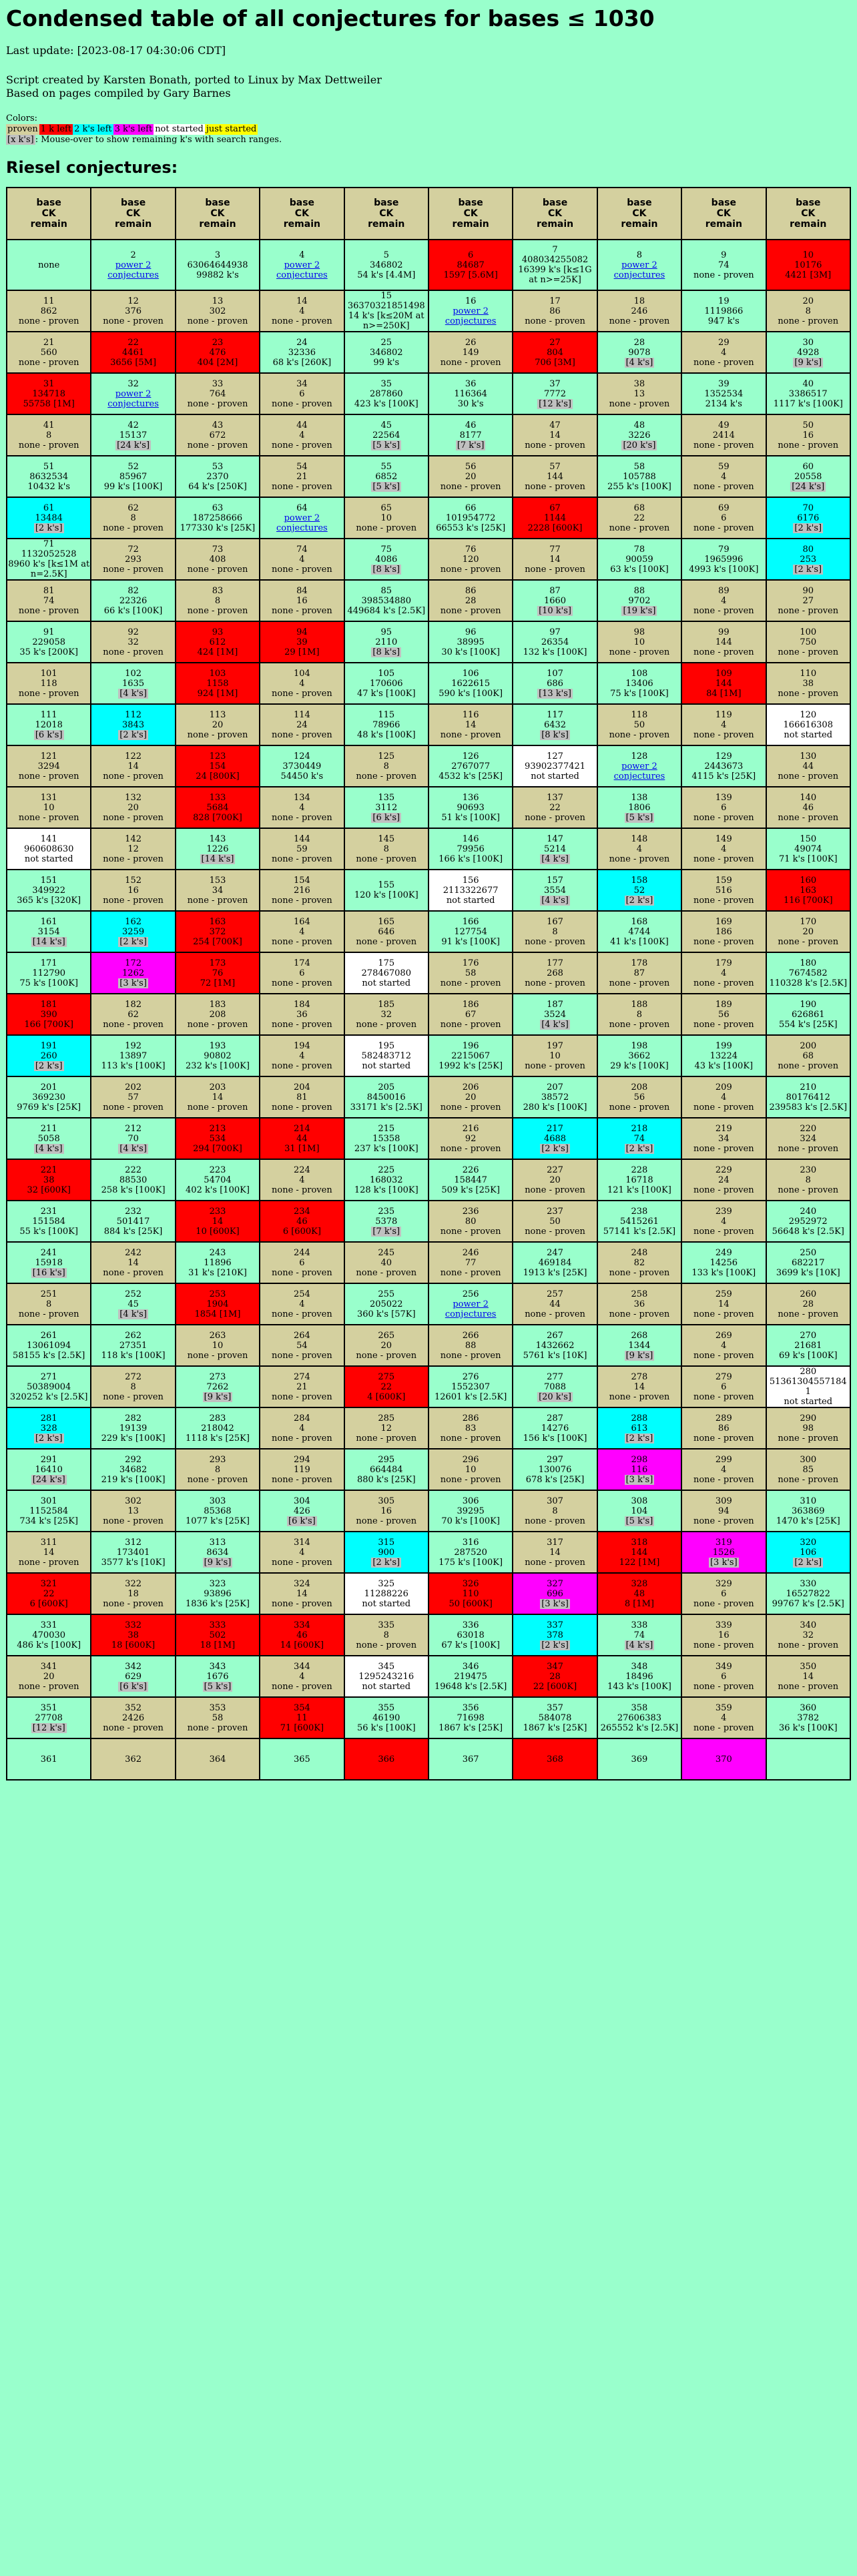  What do you see at coordinates (217, 1677) in the screenshot?
I see `base-cell: 343 1676 [5 k's]` at bounding box center [217, 1677].